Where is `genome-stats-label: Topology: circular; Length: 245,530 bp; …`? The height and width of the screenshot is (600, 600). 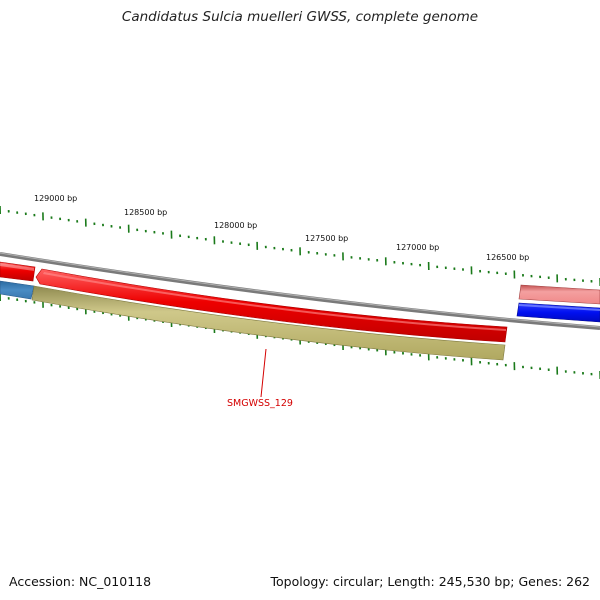
genome-stats-label: Topology: circular; Length: 245,530 bp; … is located at coordinates (430, 581).